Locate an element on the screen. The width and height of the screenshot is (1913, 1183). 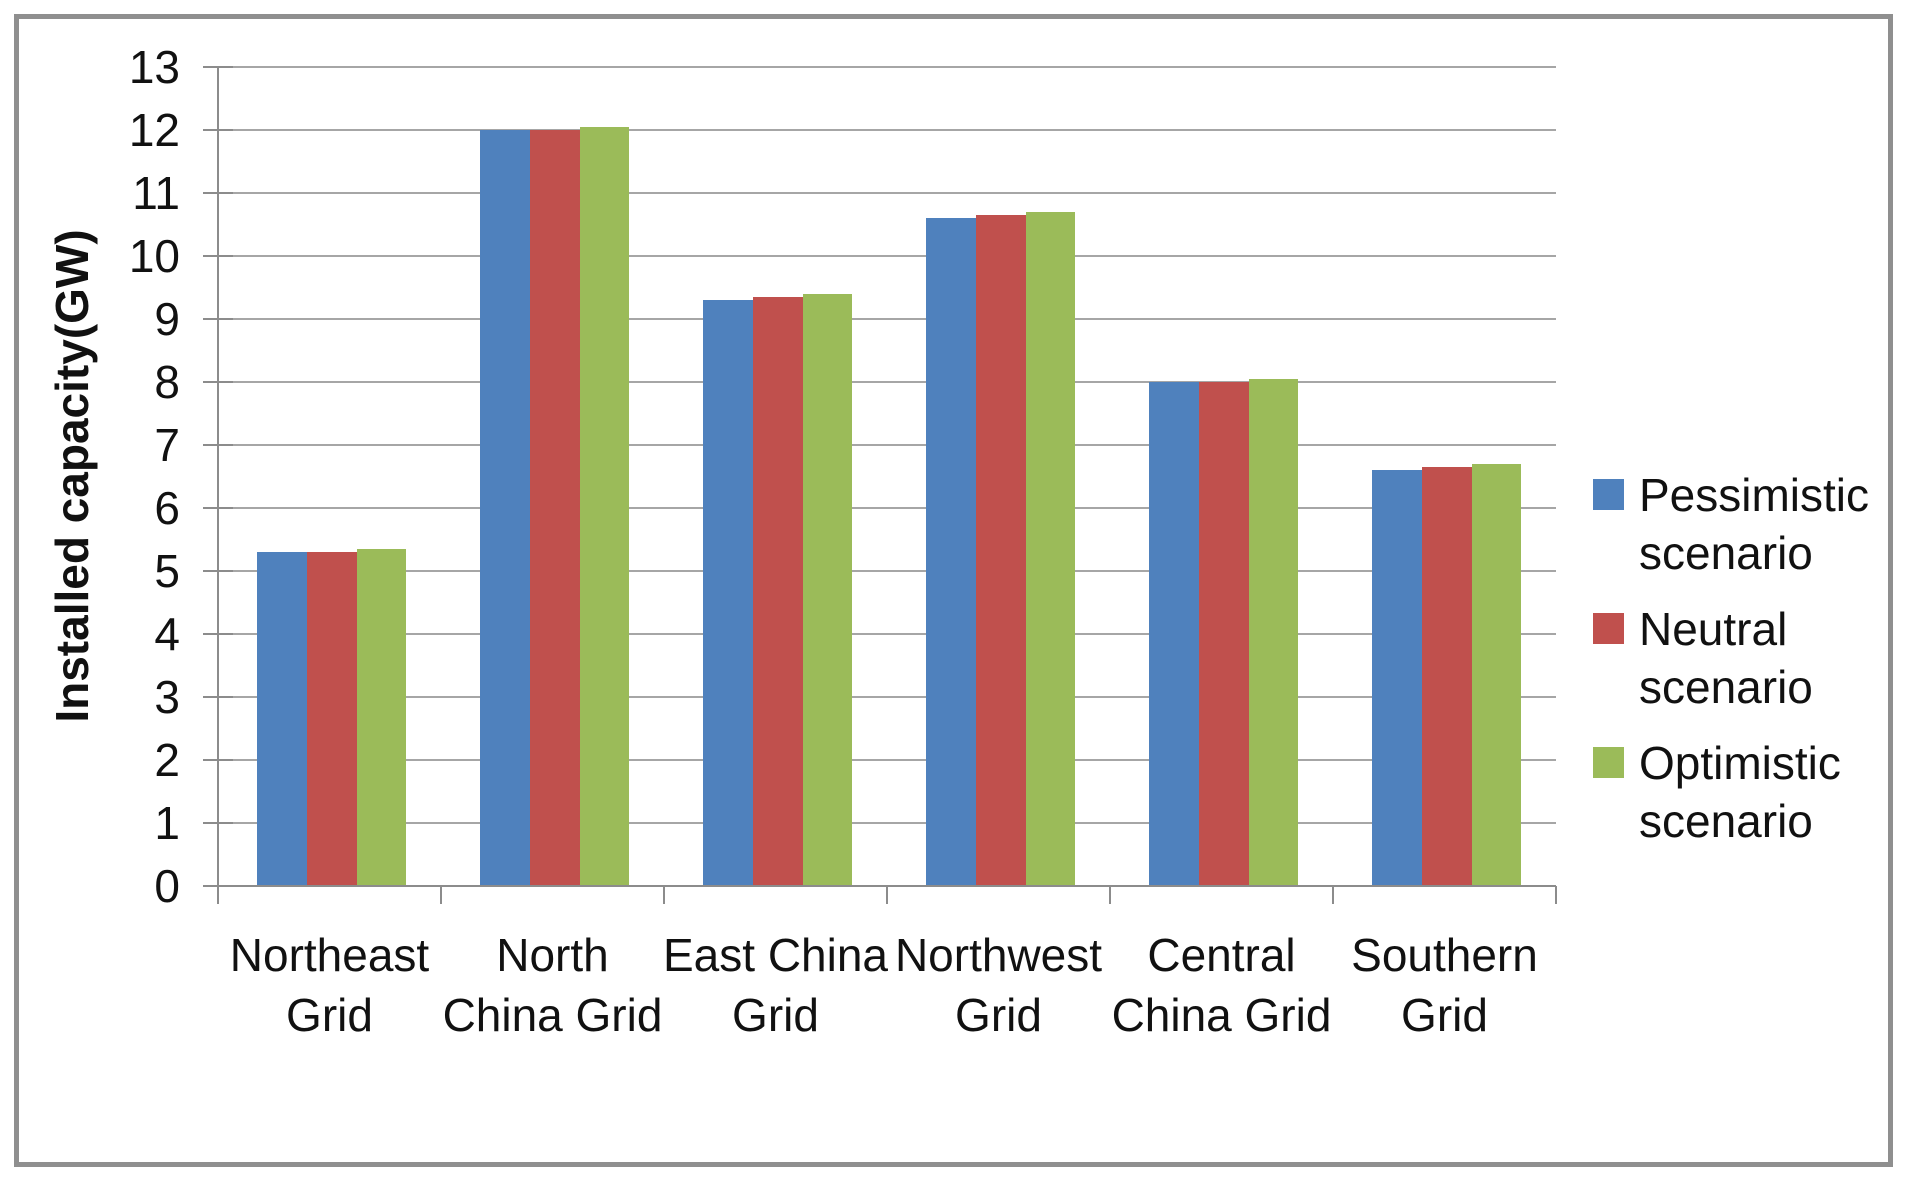
bar-pessimistic-east-china-grid is located at coordinates (728, 593).